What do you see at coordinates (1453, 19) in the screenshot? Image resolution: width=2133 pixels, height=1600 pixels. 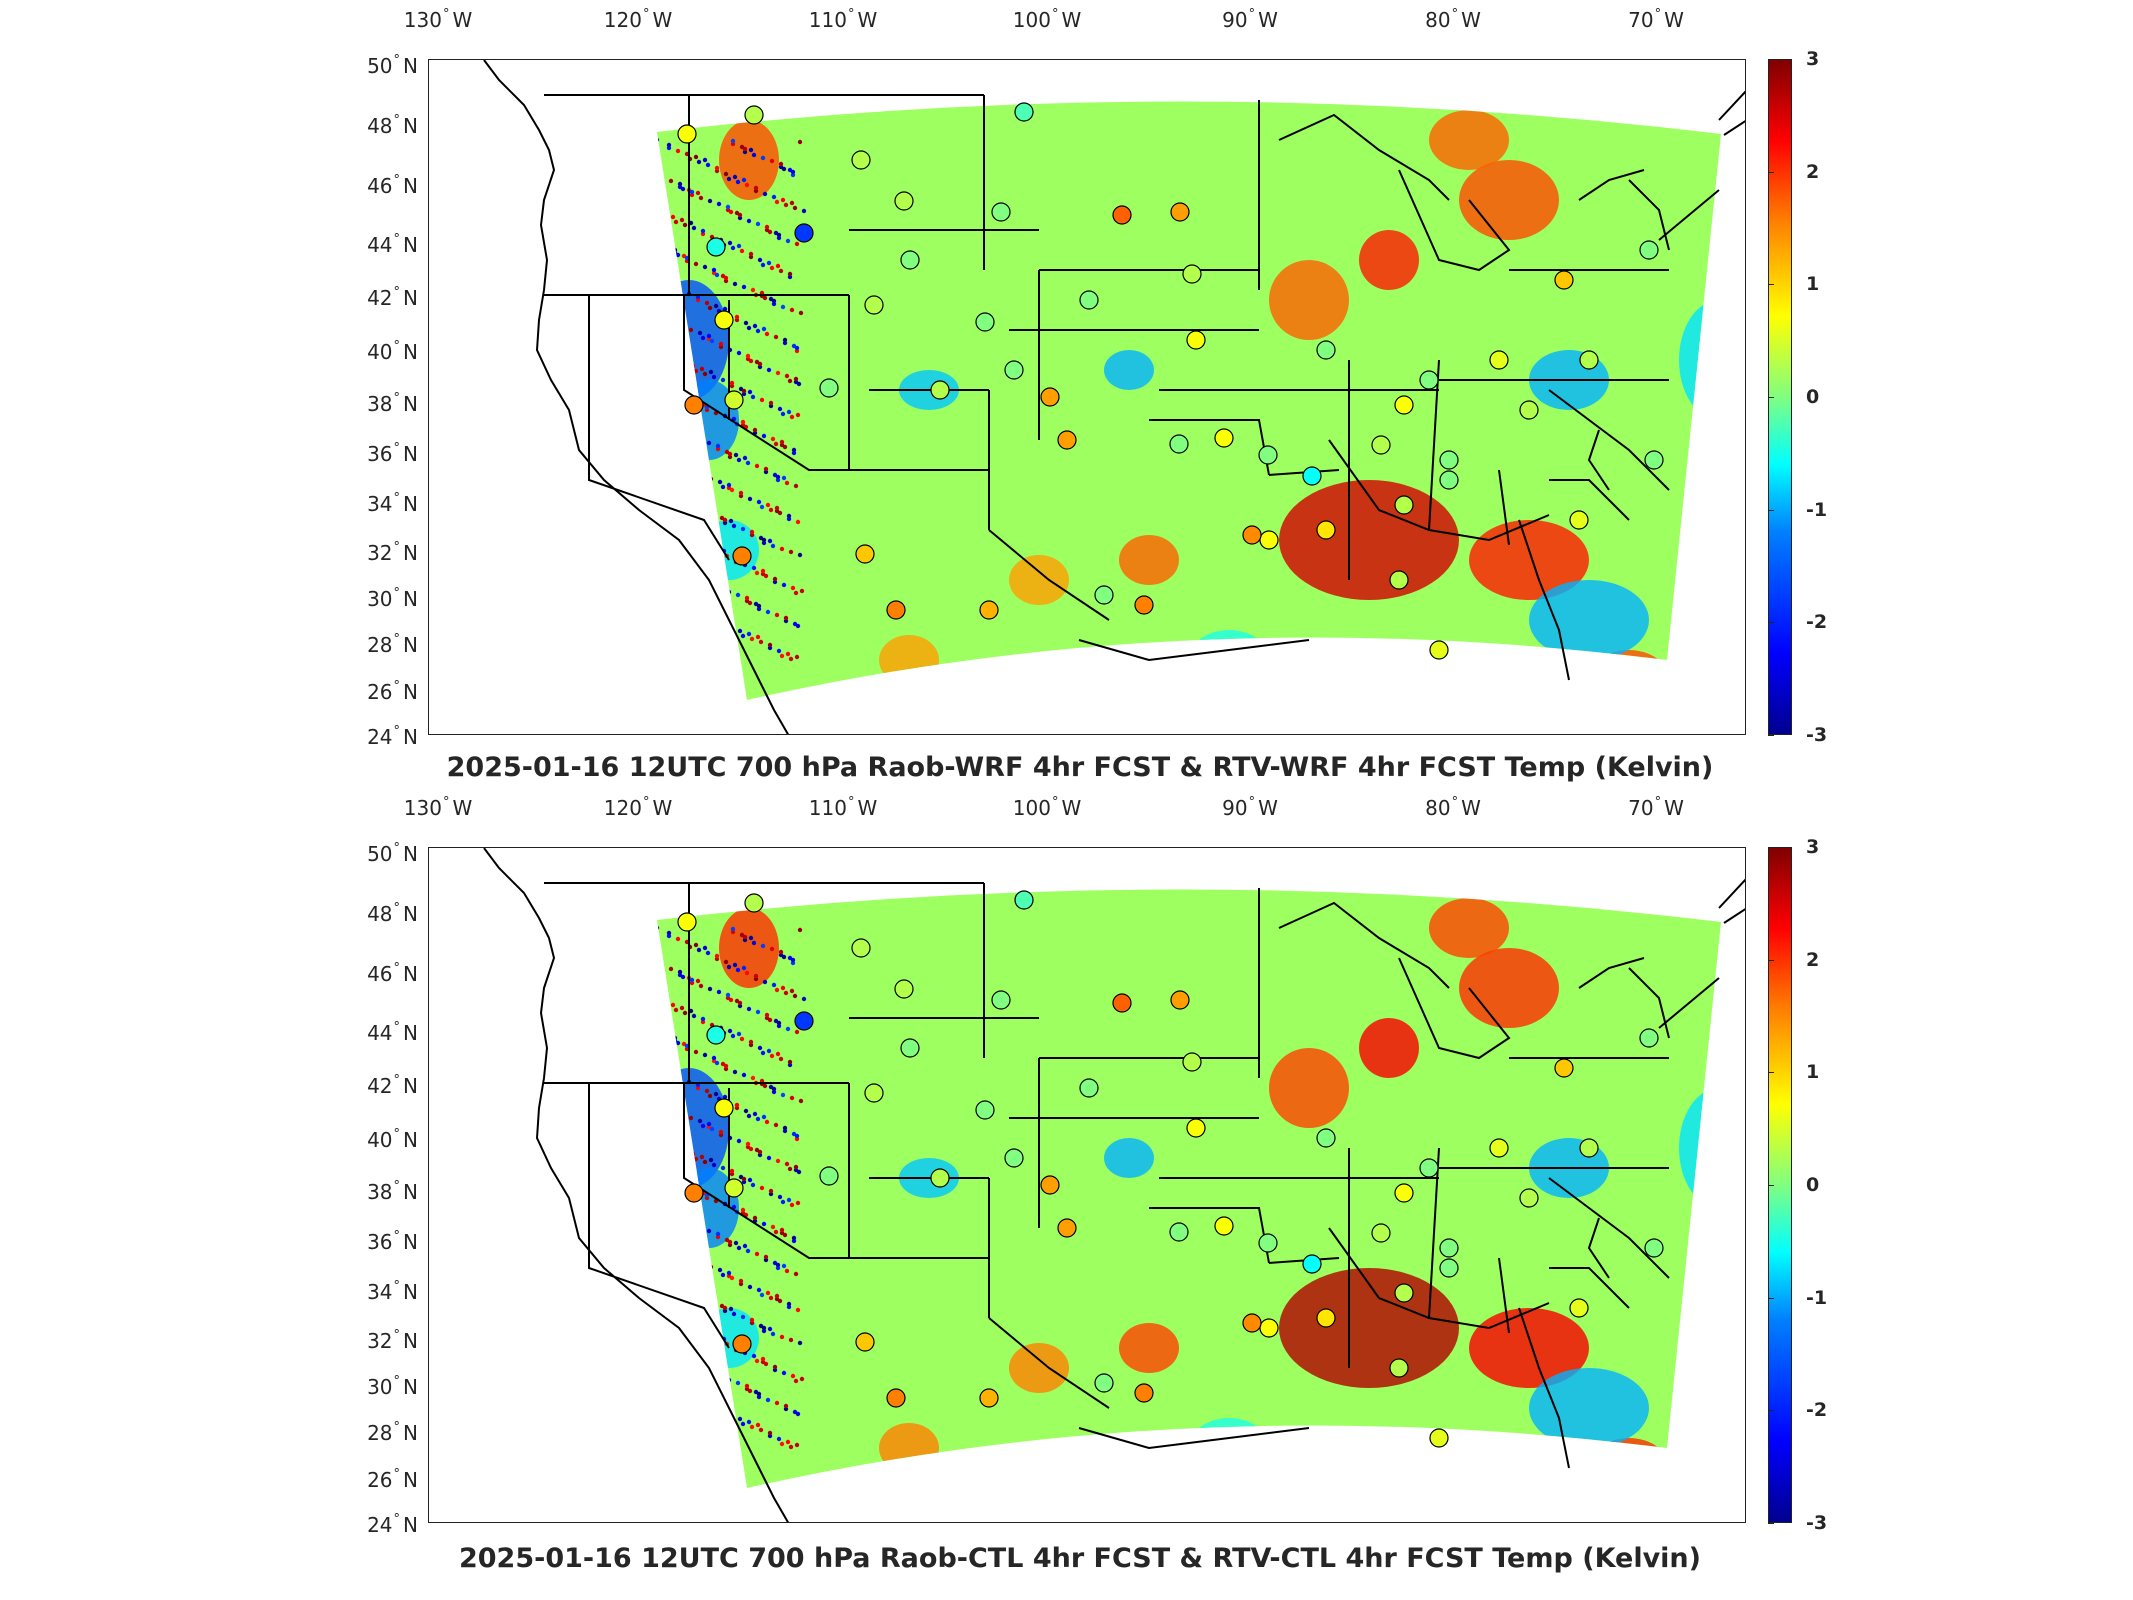 I see `longitude-label: 80° W` at bounding box center [1453, 19].